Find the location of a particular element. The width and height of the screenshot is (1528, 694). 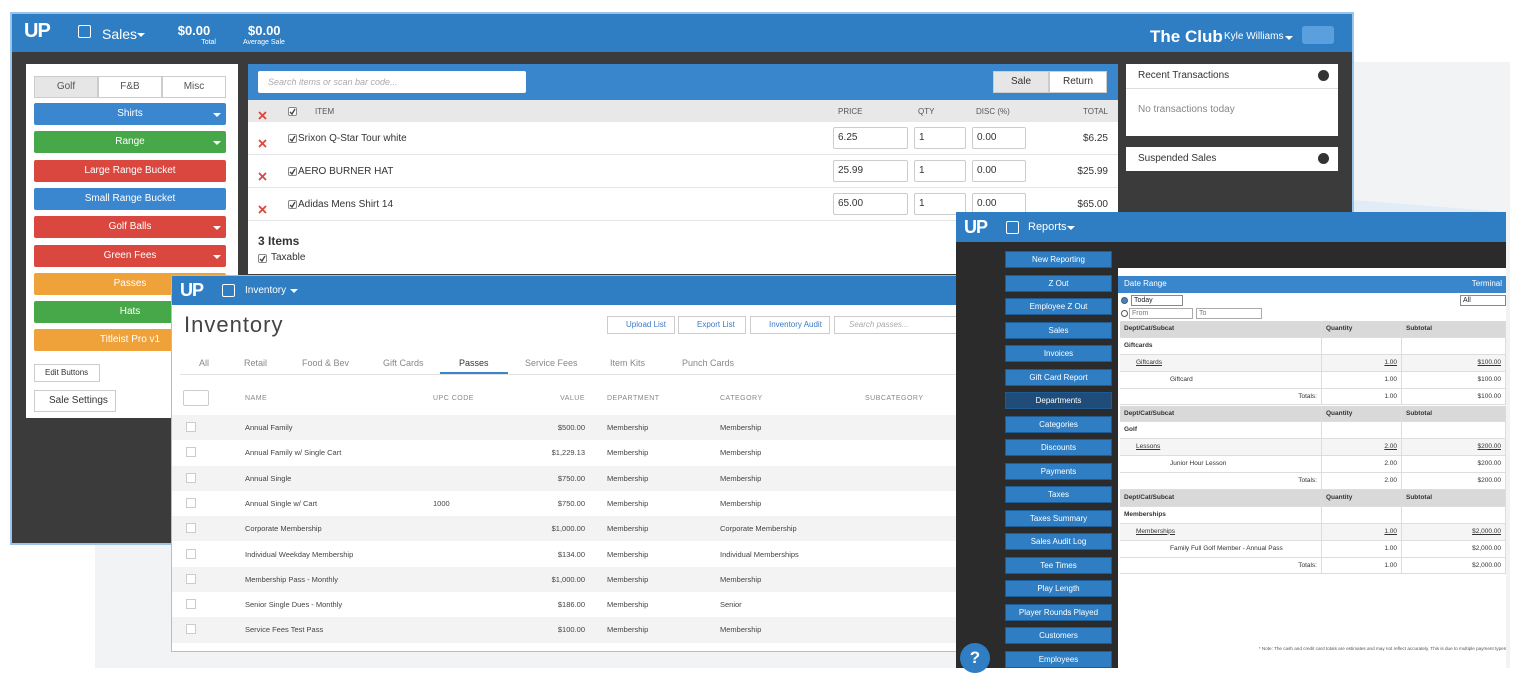

report-menu-button: Sales Audit Log is located at coordinates (1058, 541).